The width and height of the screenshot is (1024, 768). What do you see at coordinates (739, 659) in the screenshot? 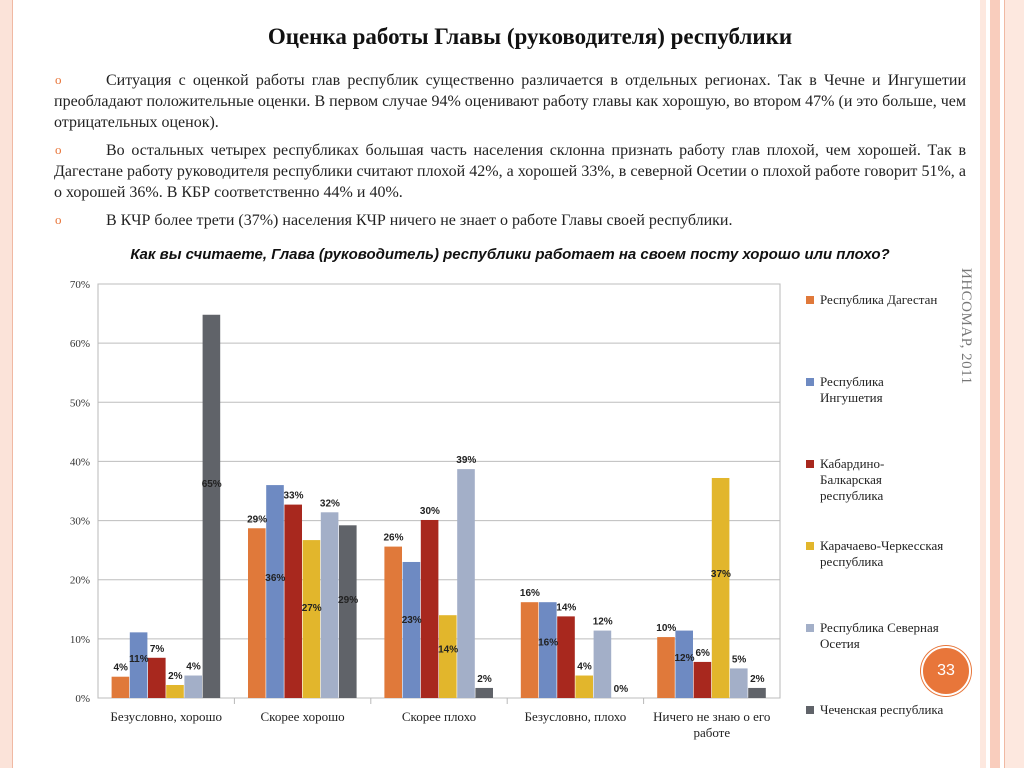
I see `data-label: 5%` at bounding box center [739, 659].